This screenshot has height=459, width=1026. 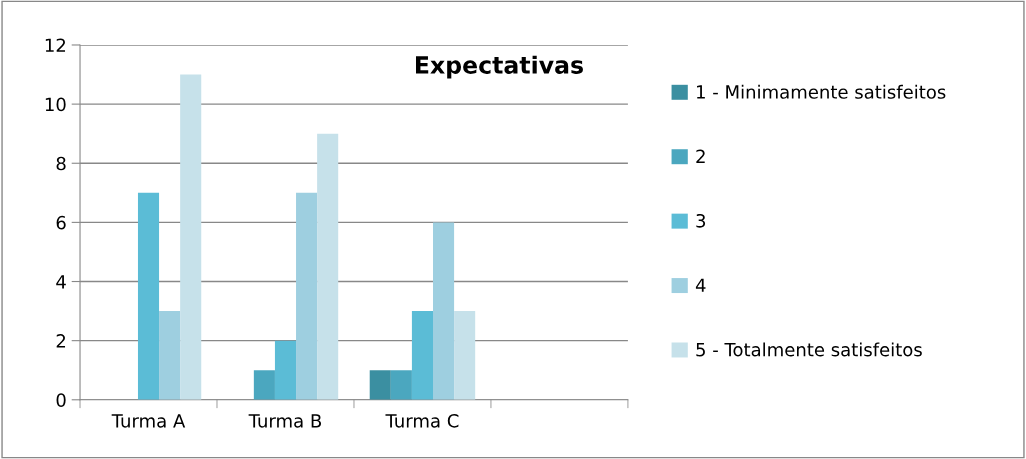 I want to click on y-tick-label: 2, so click(x=61, y=341).